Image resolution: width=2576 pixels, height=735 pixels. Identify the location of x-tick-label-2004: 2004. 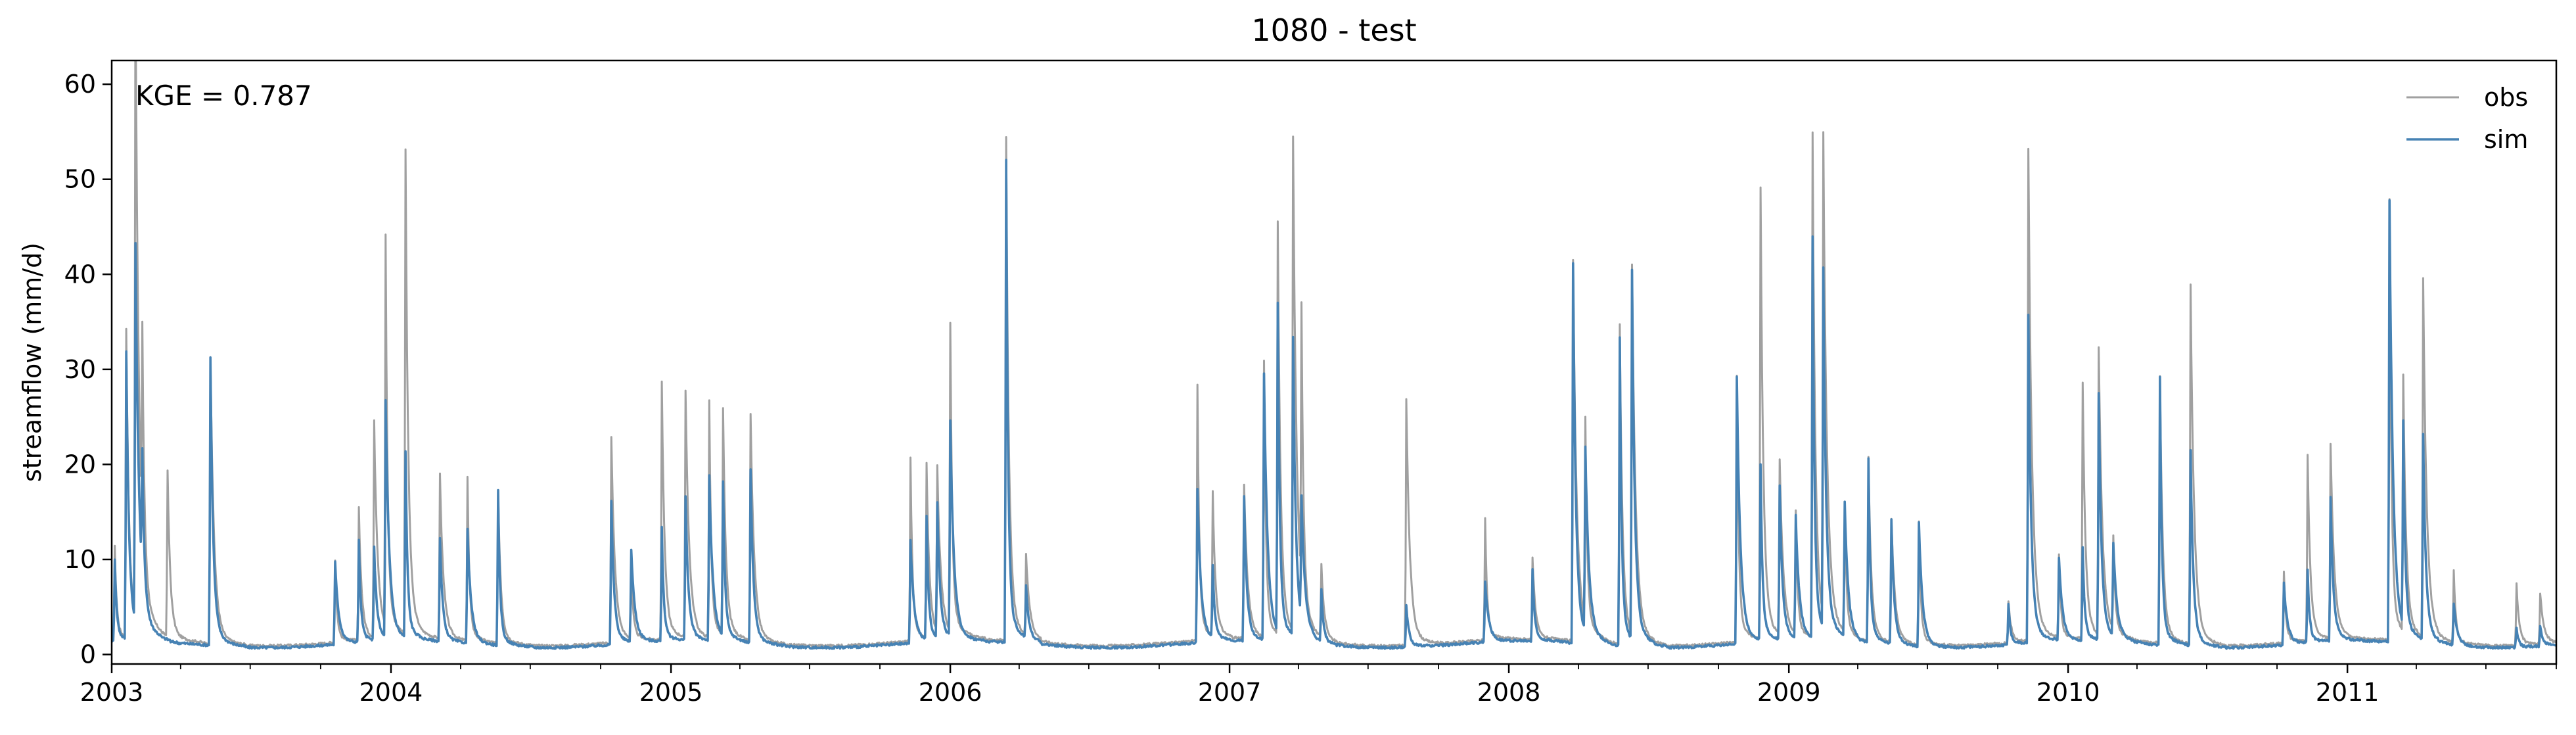
(391, 692).